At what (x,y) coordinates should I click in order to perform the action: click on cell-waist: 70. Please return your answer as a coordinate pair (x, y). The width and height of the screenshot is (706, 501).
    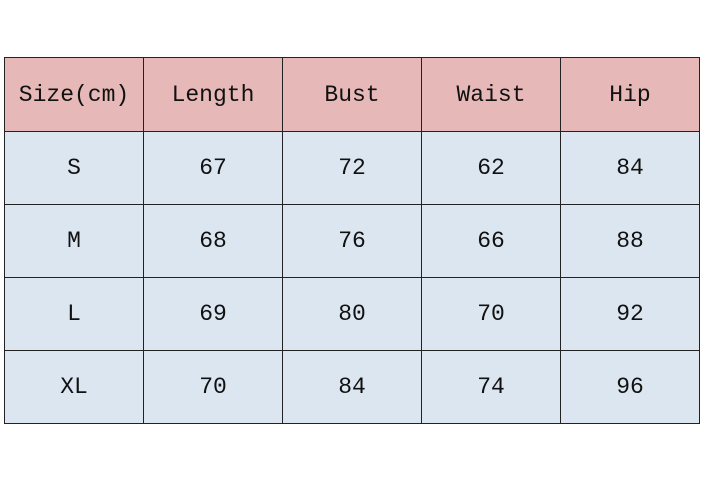
    Looking at the image, I should click on (491, 314).